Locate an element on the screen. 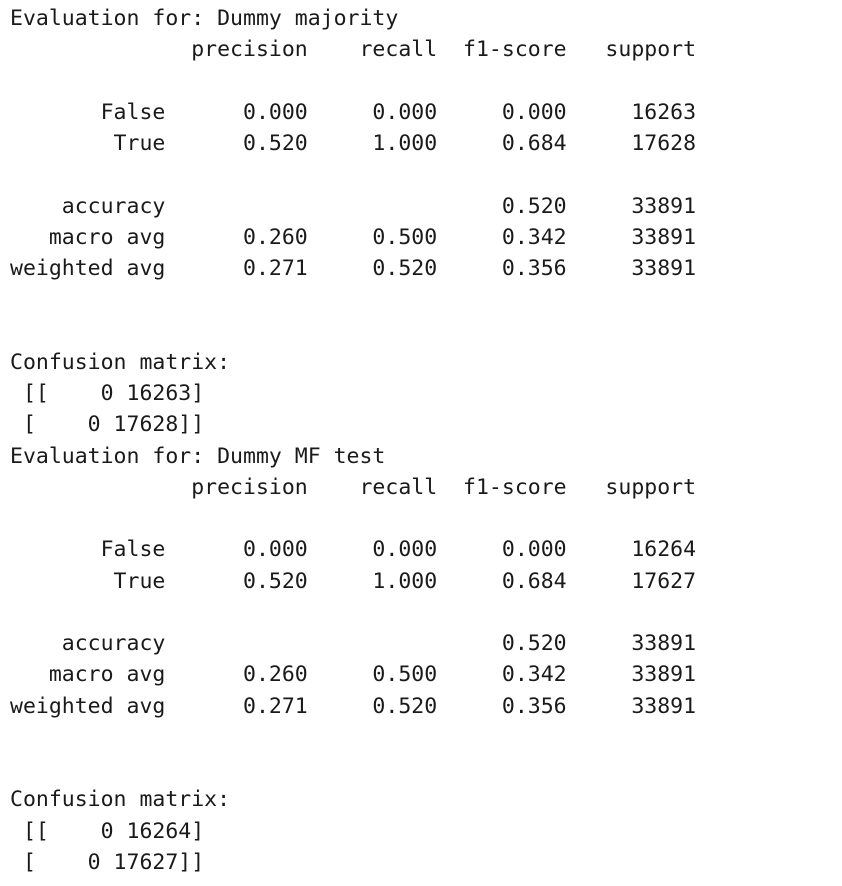  output-line: True 0.520 1.000 0.684 17628 is located at coordinates (353, 143).